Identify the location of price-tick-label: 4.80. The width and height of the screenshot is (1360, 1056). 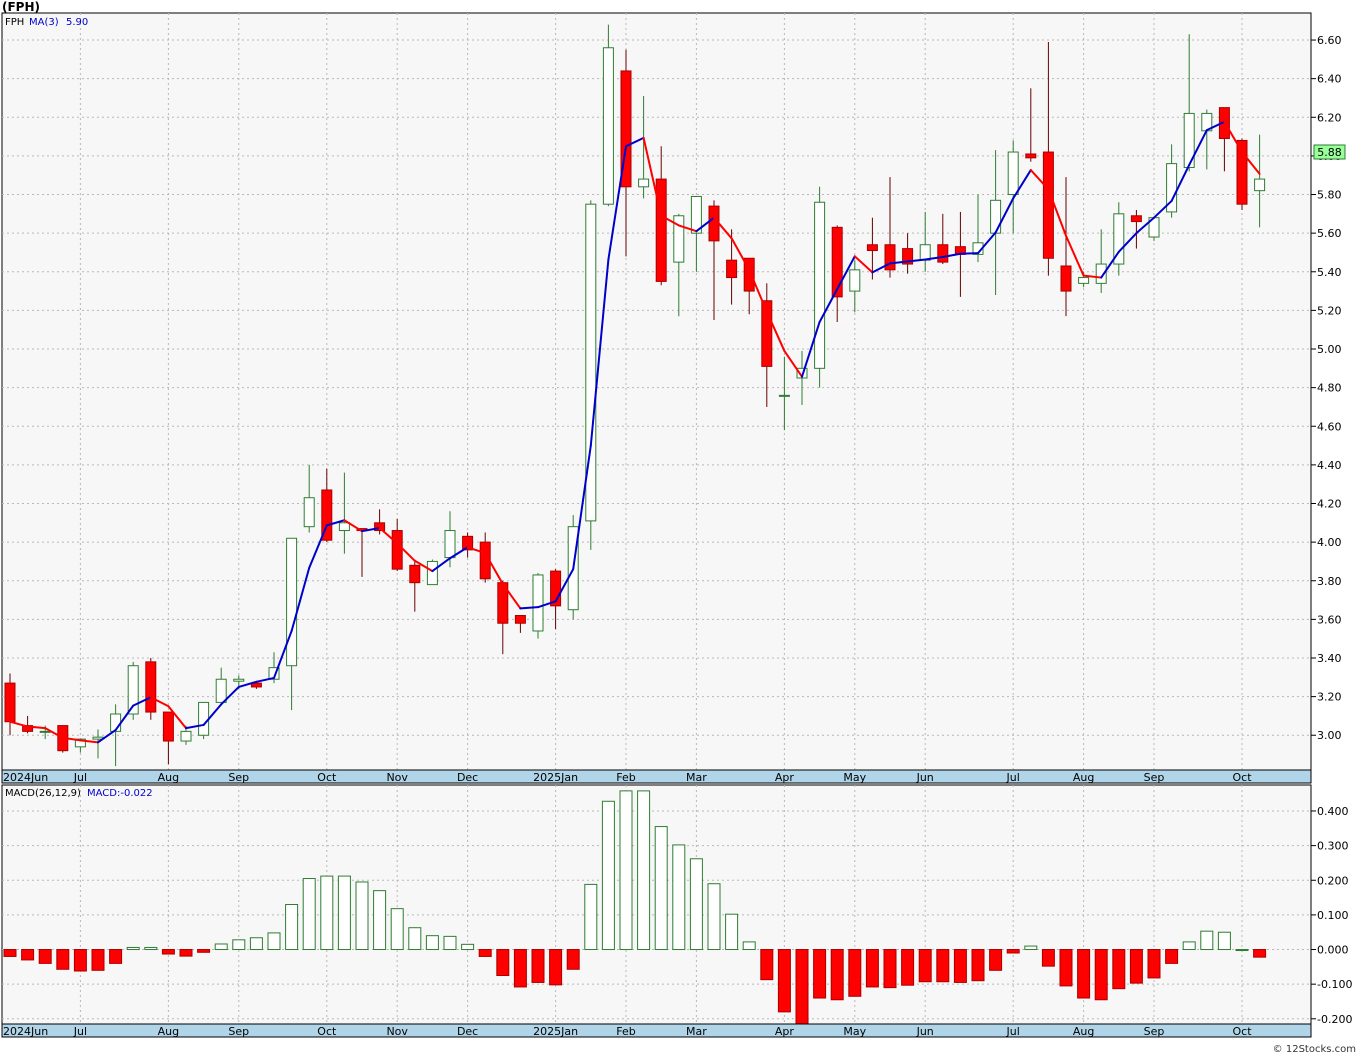
(1329, 388).